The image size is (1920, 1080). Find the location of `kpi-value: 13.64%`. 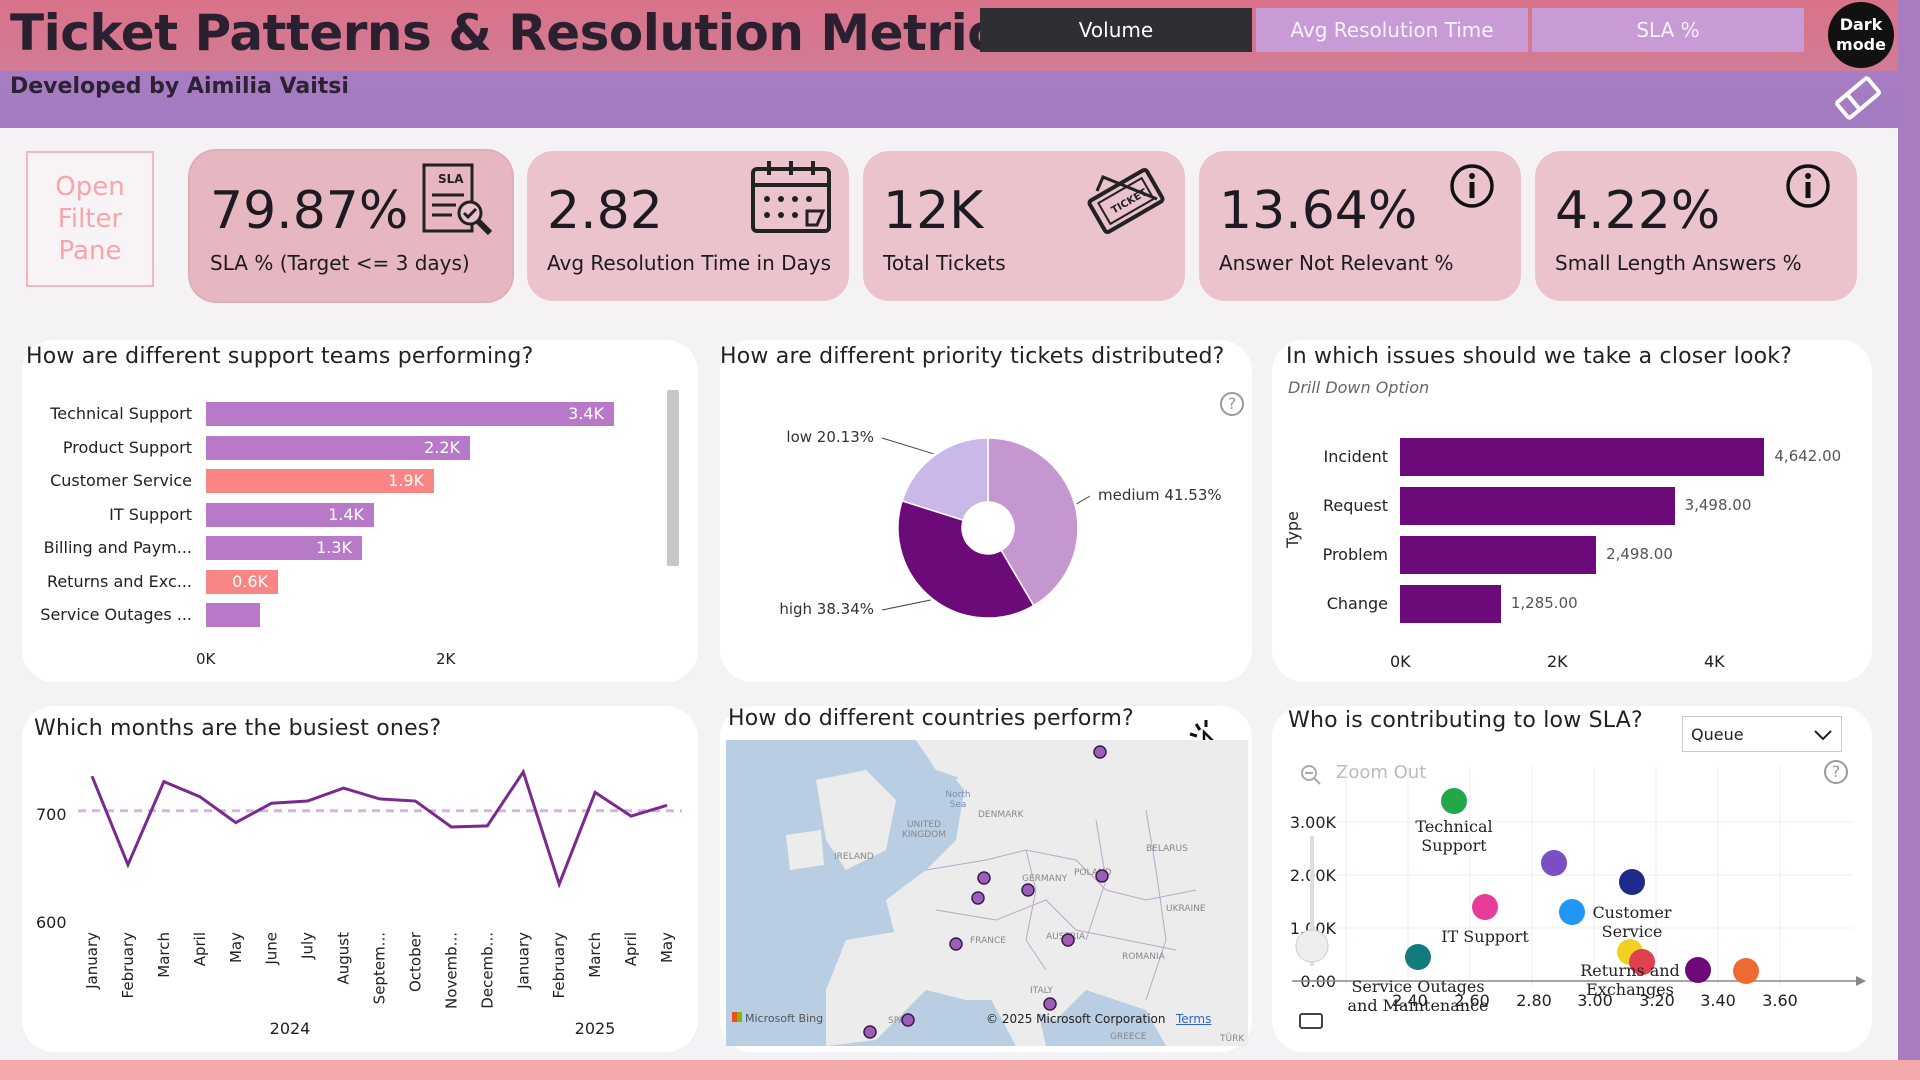

kpi-value: 13.64% is located at coordinates (1318, 211).